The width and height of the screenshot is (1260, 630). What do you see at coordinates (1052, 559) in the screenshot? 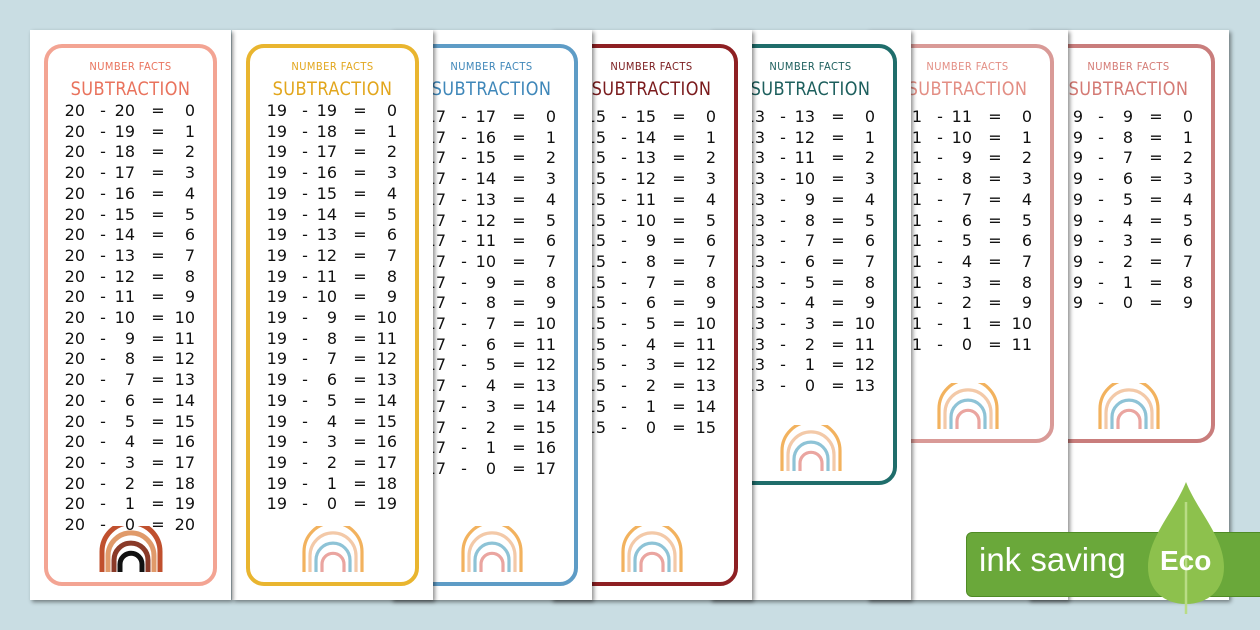
I see `ink-saving-label: ink saving` at bounding box center [1052, 559].